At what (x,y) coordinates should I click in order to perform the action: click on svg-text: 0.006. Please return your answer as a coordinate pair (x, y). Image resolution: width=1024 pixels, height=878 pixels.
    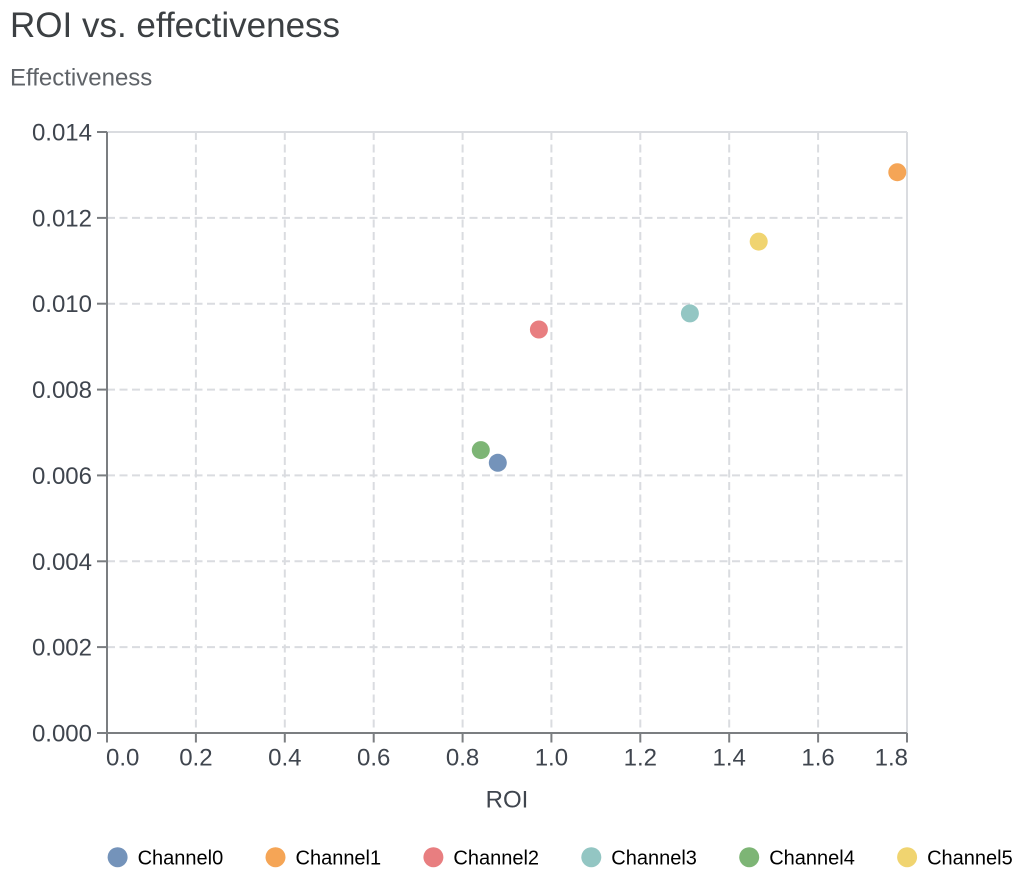
    Looking at the image, I should click on (62, 476).